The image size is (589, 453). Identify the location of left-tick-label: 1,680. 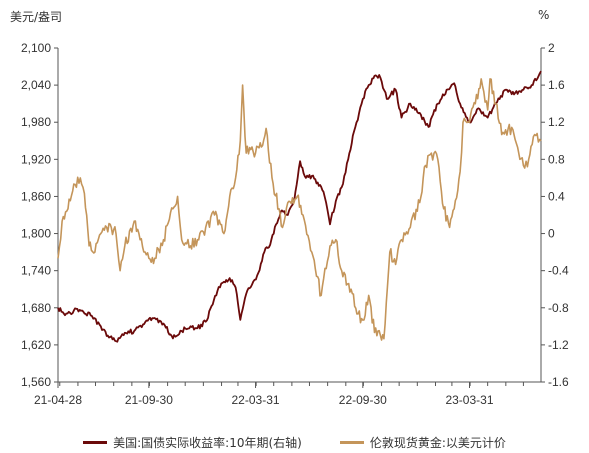
(36, 308).